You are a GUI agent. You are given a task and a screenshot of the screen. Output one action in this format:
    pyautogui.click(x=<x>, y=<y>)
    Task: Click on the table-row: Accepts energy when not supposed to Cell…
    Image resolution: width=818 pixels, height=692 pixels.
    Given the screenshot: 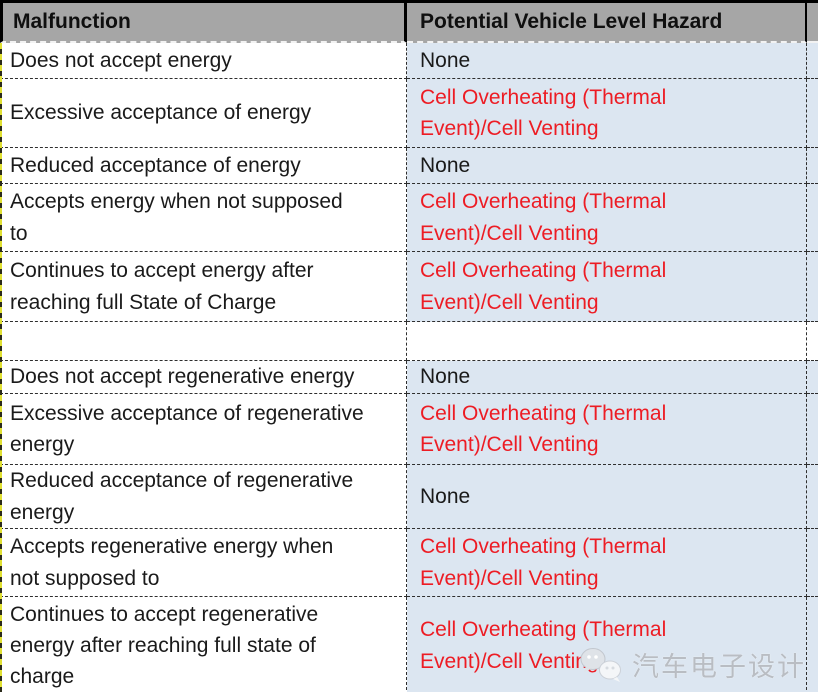 What is the action you would take?
    pyautogui.click(x=409, y=218)
    